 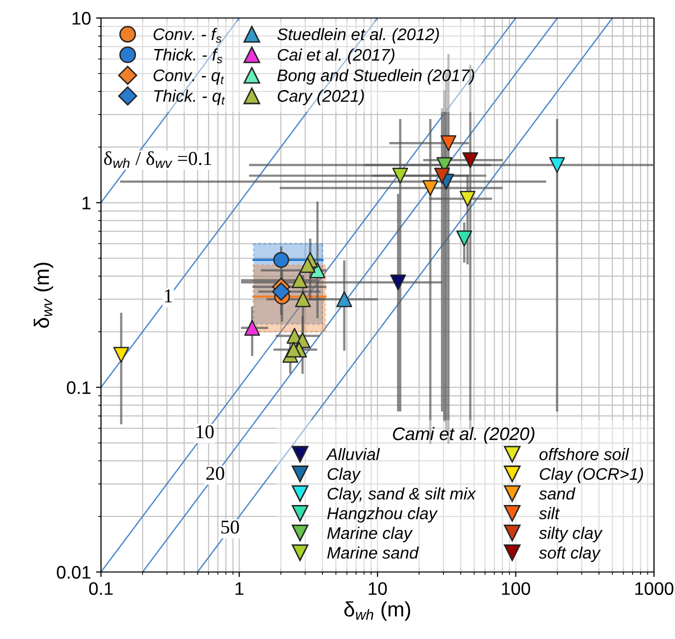 I want to click on x-tick-label: 10, so click(x=377, y=588).